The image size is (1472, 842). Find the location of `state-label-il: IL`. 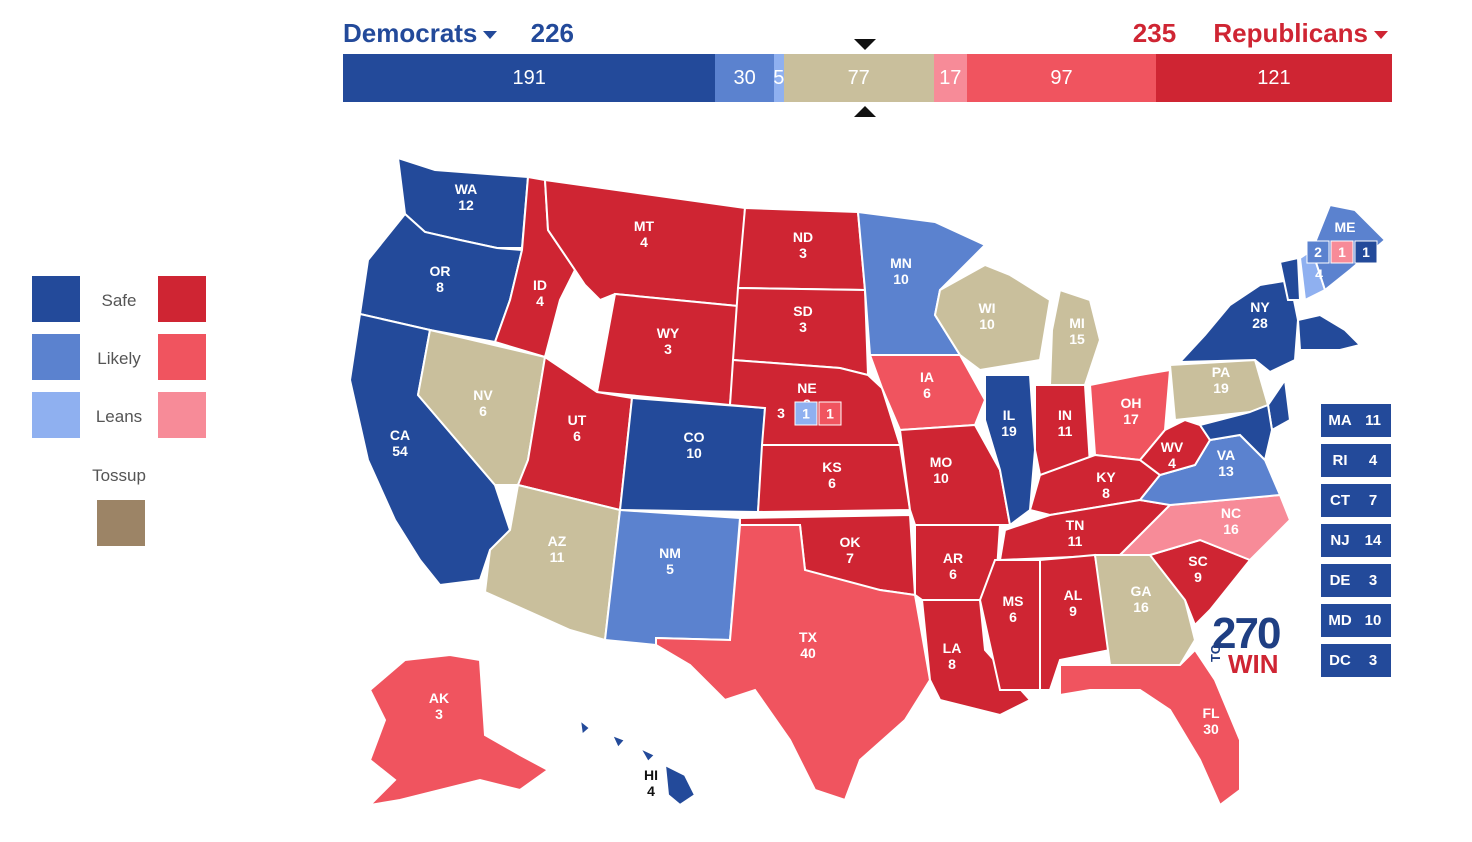

state-label-il: IL is located at coordinates (1009, 415).